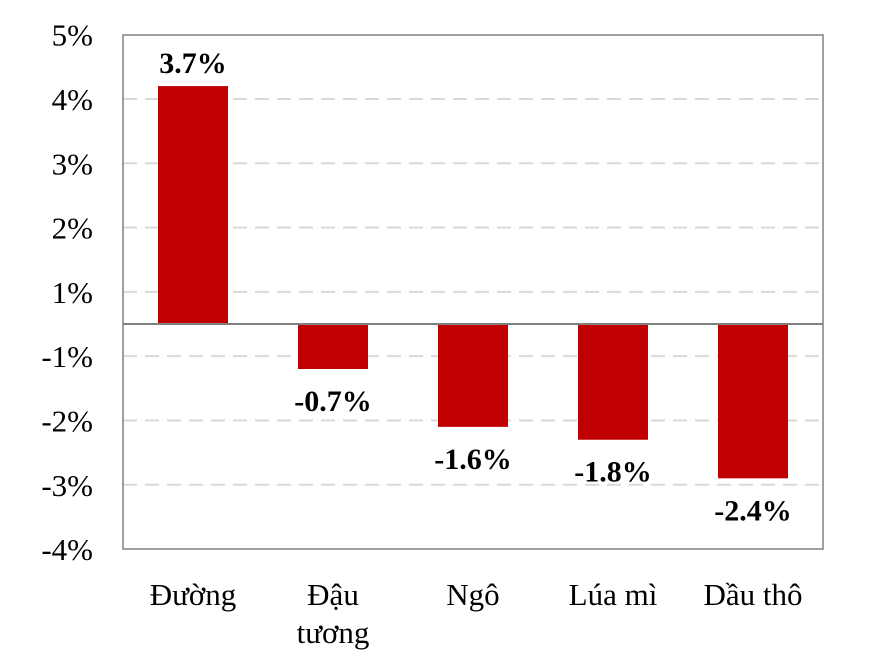 Image resolution: width=878 pixels, height=665 pixels. Describe the element at coordinates (67, 356) in the screenshot. I see `y-tick-label: -1%` at that location.